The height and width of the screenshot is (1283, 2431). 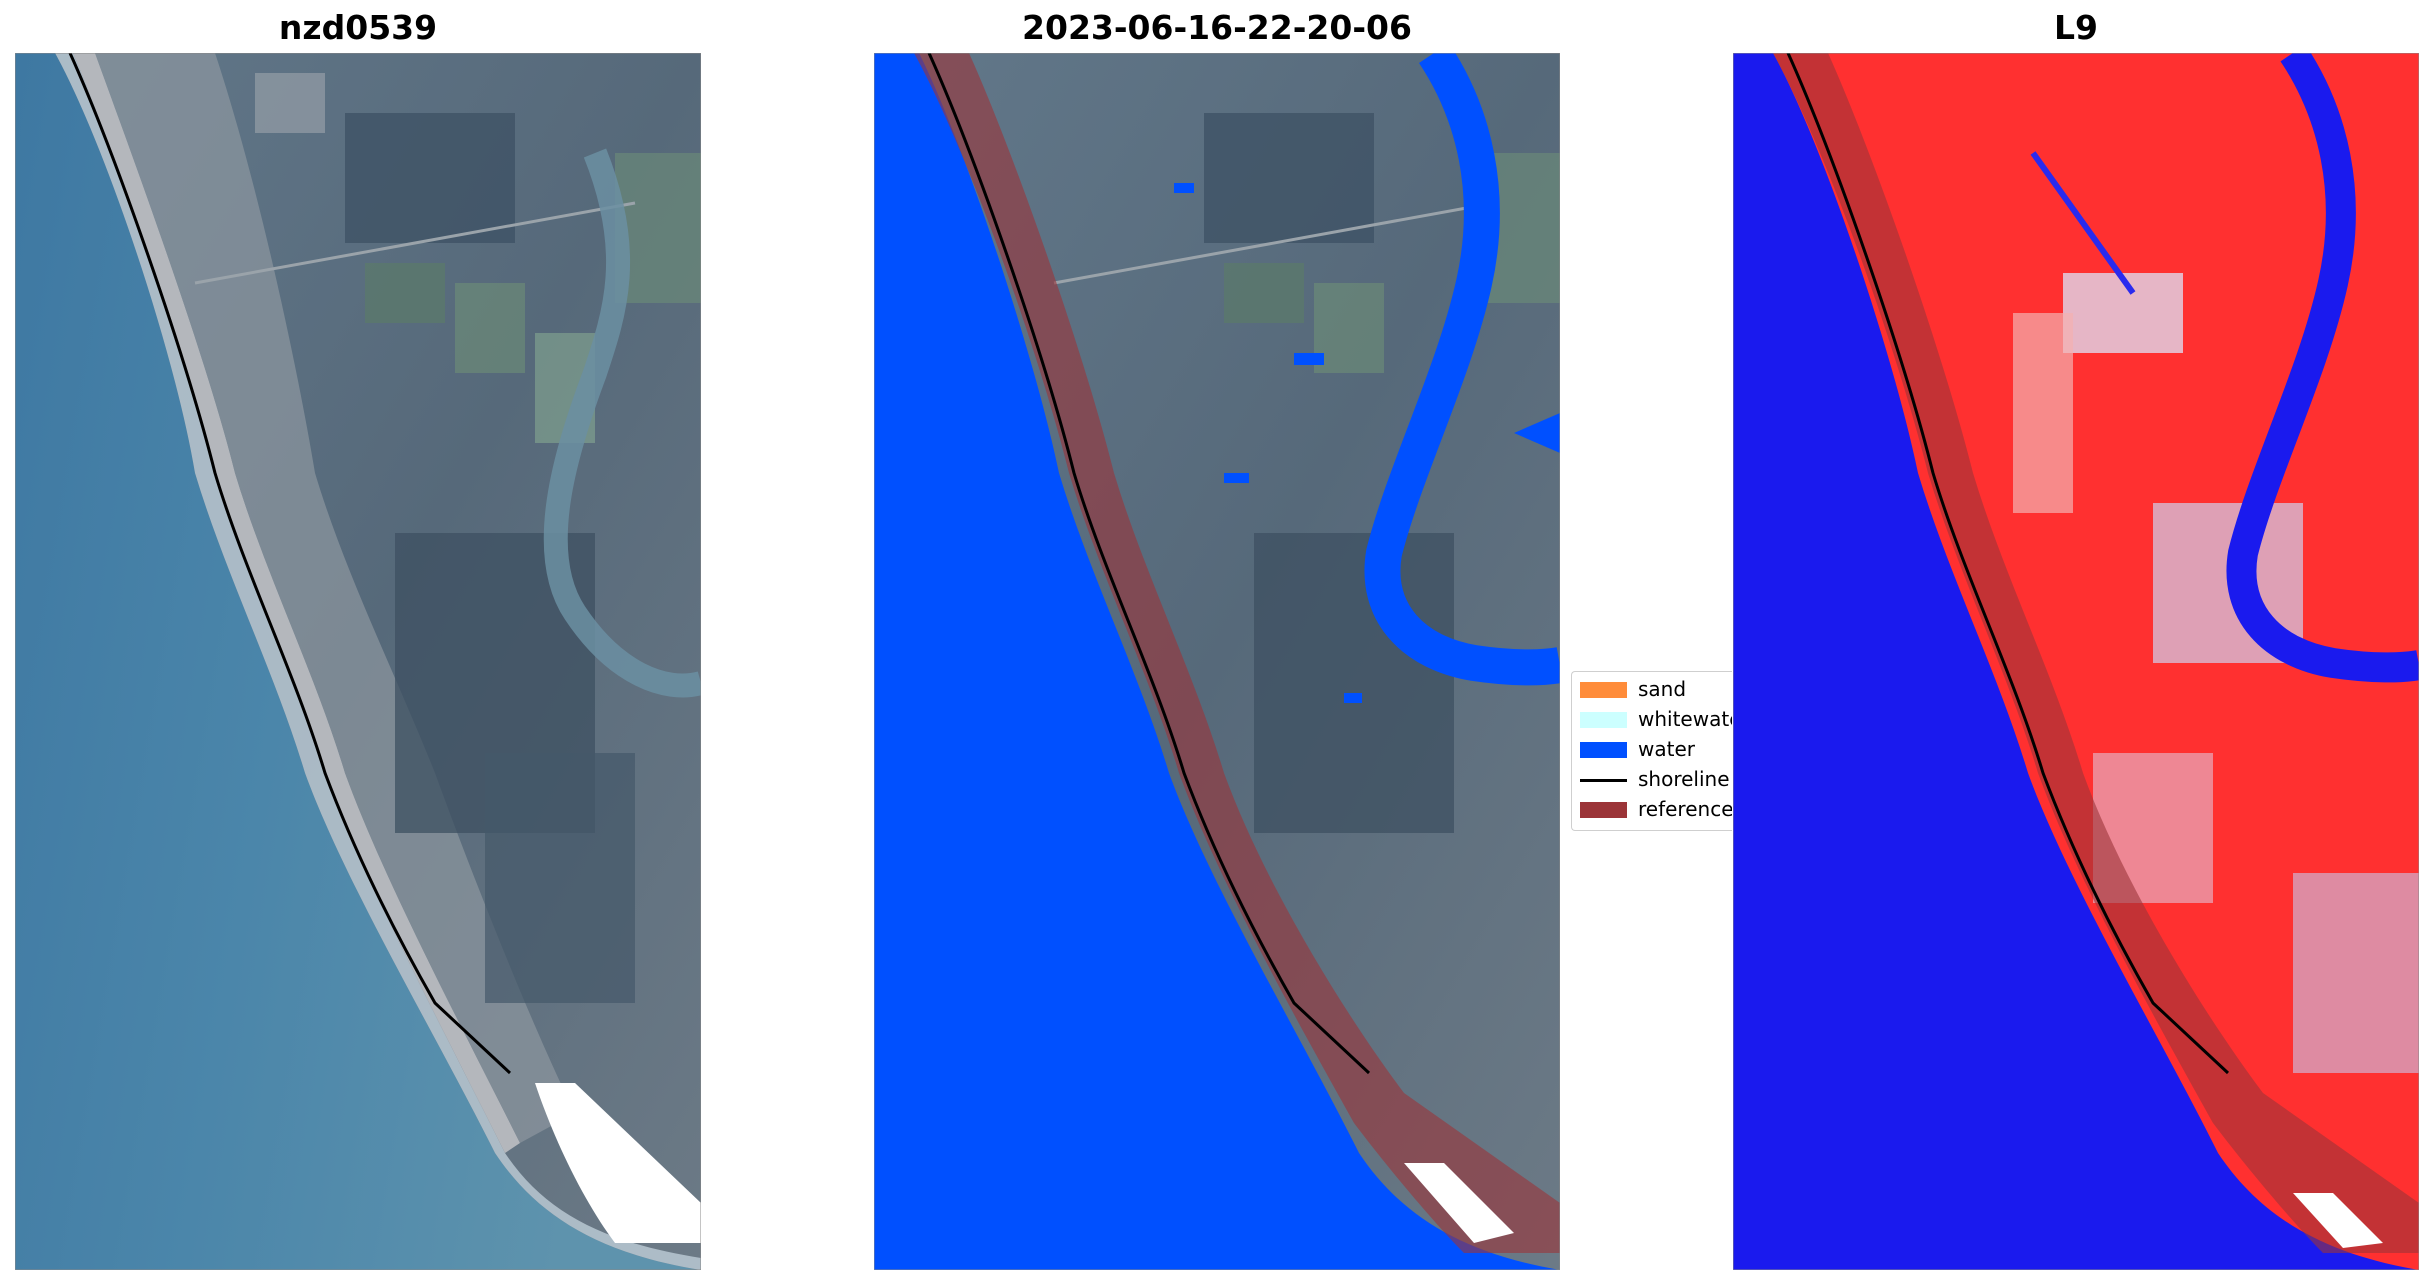 I want to click on legend-swatch-reference-buffer, so click(x=1603, y=810).